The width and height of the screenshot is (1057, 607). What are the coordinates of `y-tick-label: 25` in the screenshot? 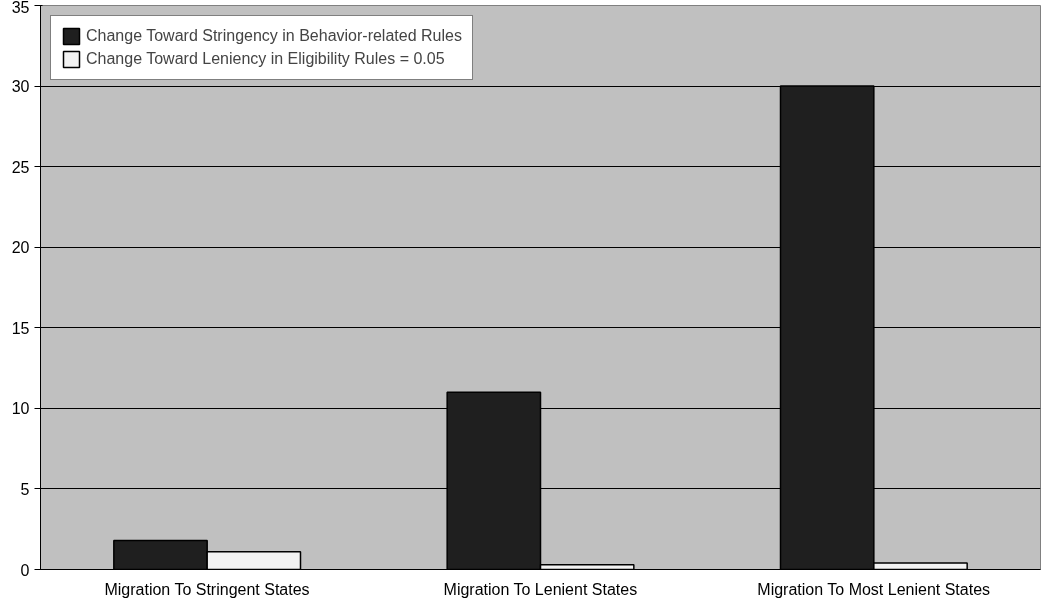 It's located at (20, 167).